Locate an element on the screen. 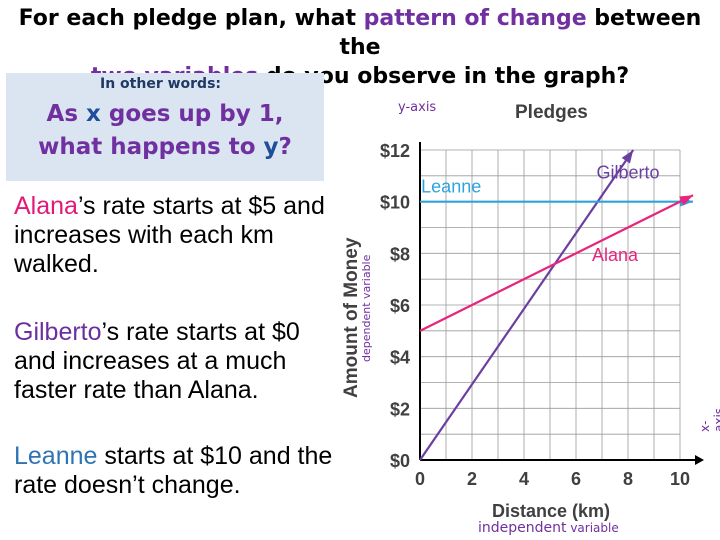 This screenshot has height=540, width=720. callout-box is located at coordinates (165, 127).